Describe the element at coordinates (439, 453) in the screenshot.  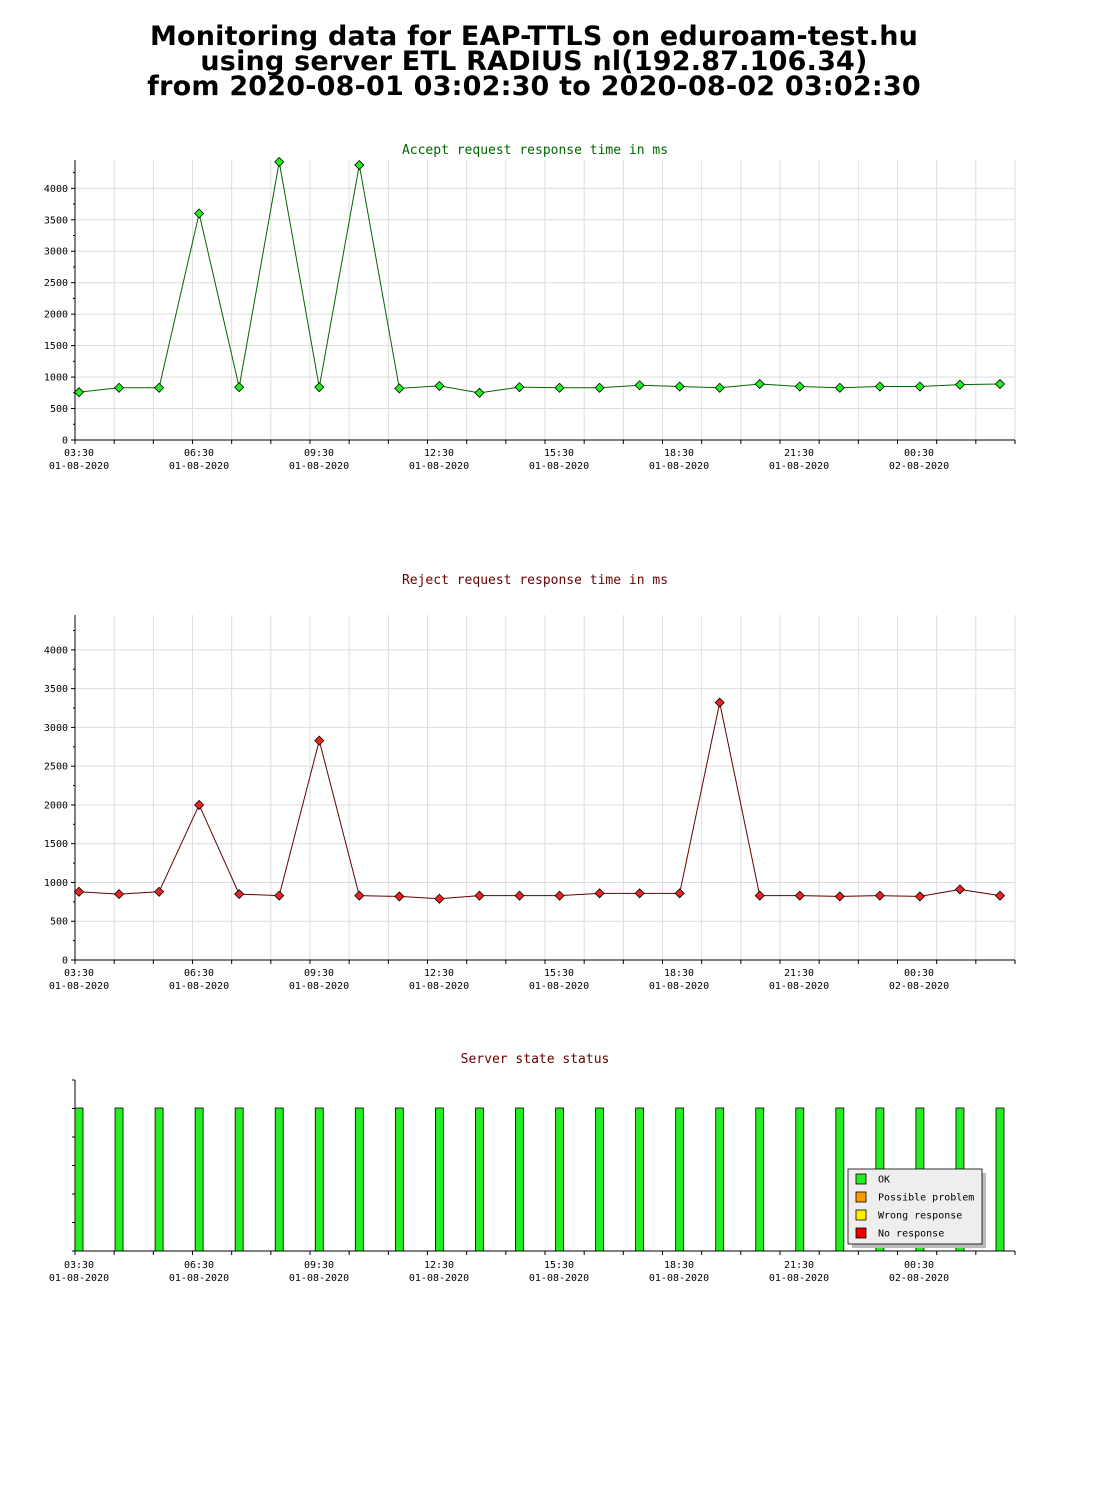
I see `x-tick-label-time: 12:30` at that location.